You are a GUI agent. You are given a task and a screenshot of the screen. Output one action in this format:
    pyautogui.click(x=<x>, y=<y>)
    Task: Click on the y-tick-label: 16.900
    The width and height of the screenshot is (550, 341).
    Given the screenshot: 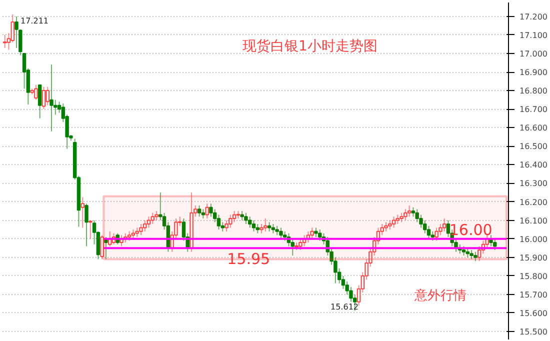 What is the action you would take?
    pyautogui.click(x=534, y=73)
    